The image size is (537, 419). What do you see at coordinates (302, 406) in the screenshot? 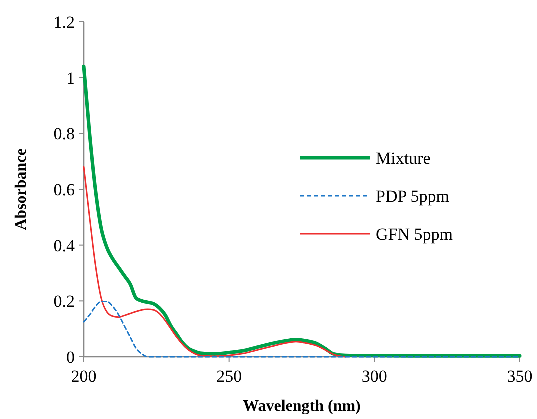
I see `x-axis-title: Wavelength (nm)` at bounding box center [302, 406].